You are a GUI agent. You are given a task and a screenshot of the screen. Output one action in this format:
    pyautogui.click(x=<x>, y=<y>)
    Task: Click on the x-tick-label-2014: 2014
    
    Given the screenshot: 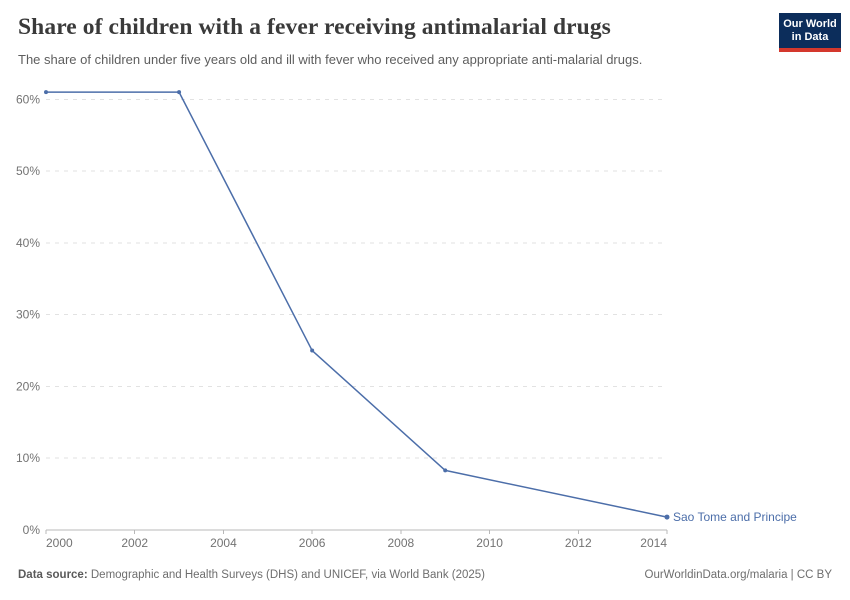 What is the action you would take?
    pyautogui.click(x=653, y=543)
    